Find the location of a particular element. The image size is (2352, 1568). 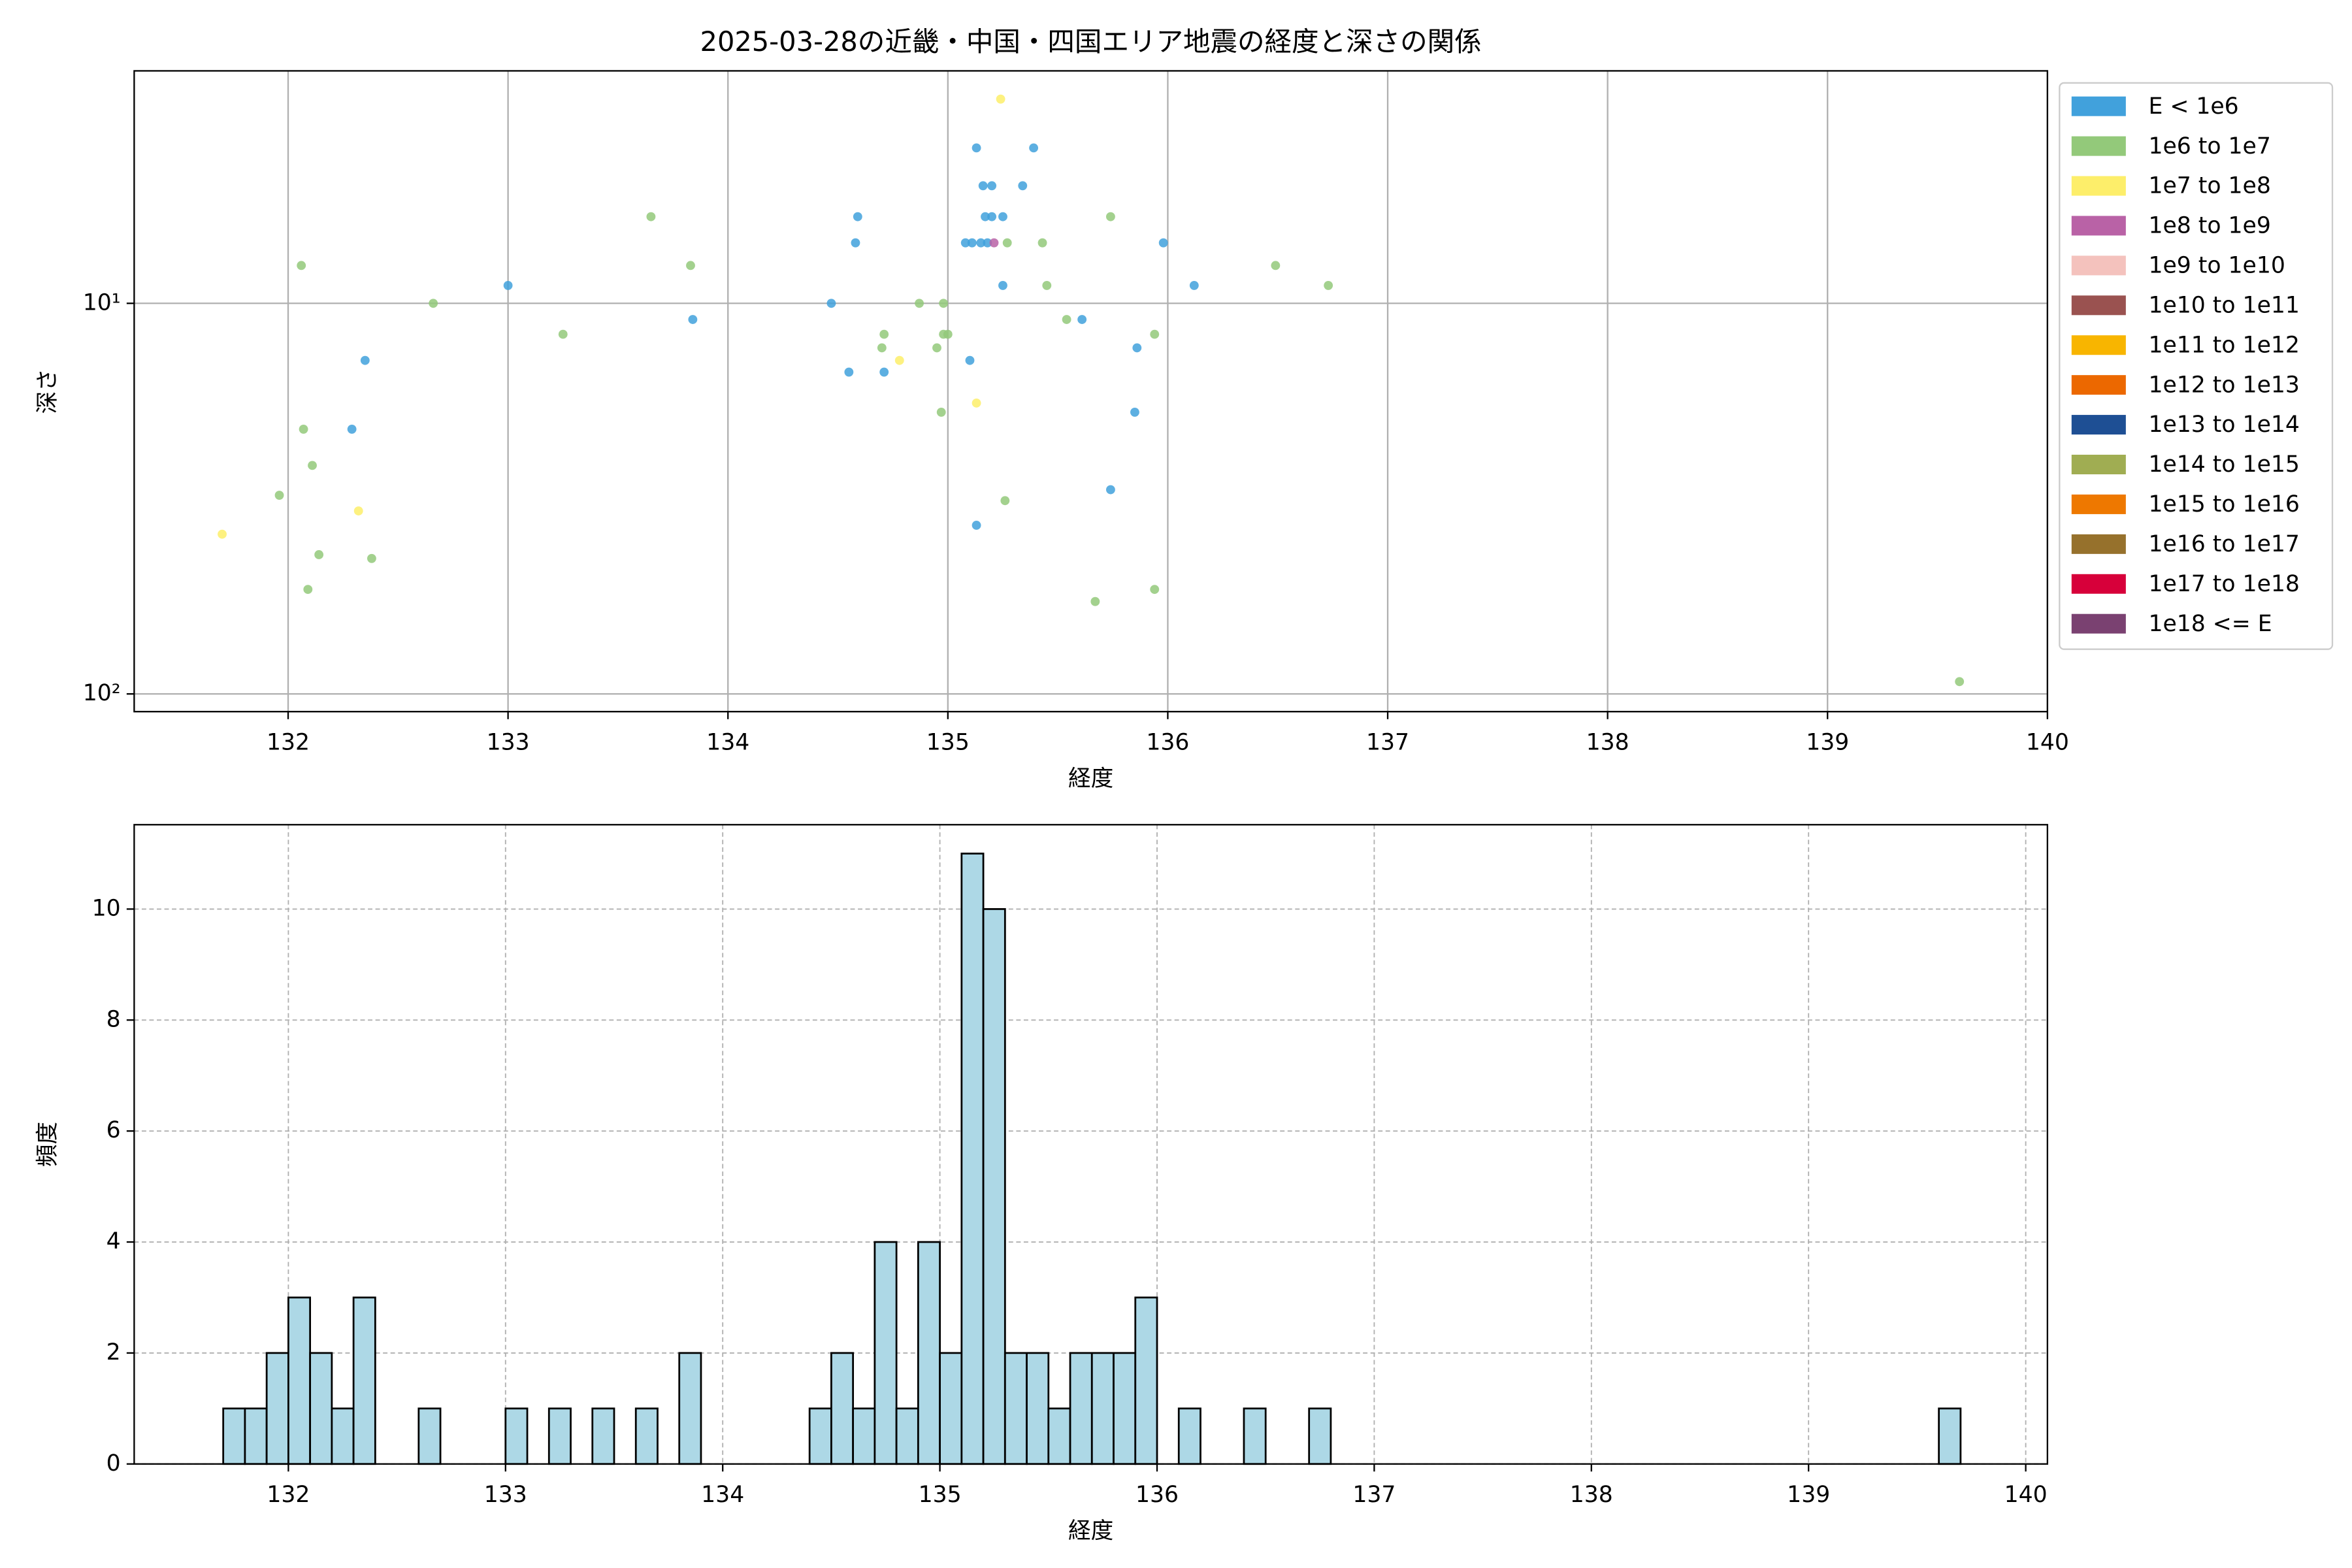

legend-label: 1e11 to 1e12 is located at coordinates (2223, 345).